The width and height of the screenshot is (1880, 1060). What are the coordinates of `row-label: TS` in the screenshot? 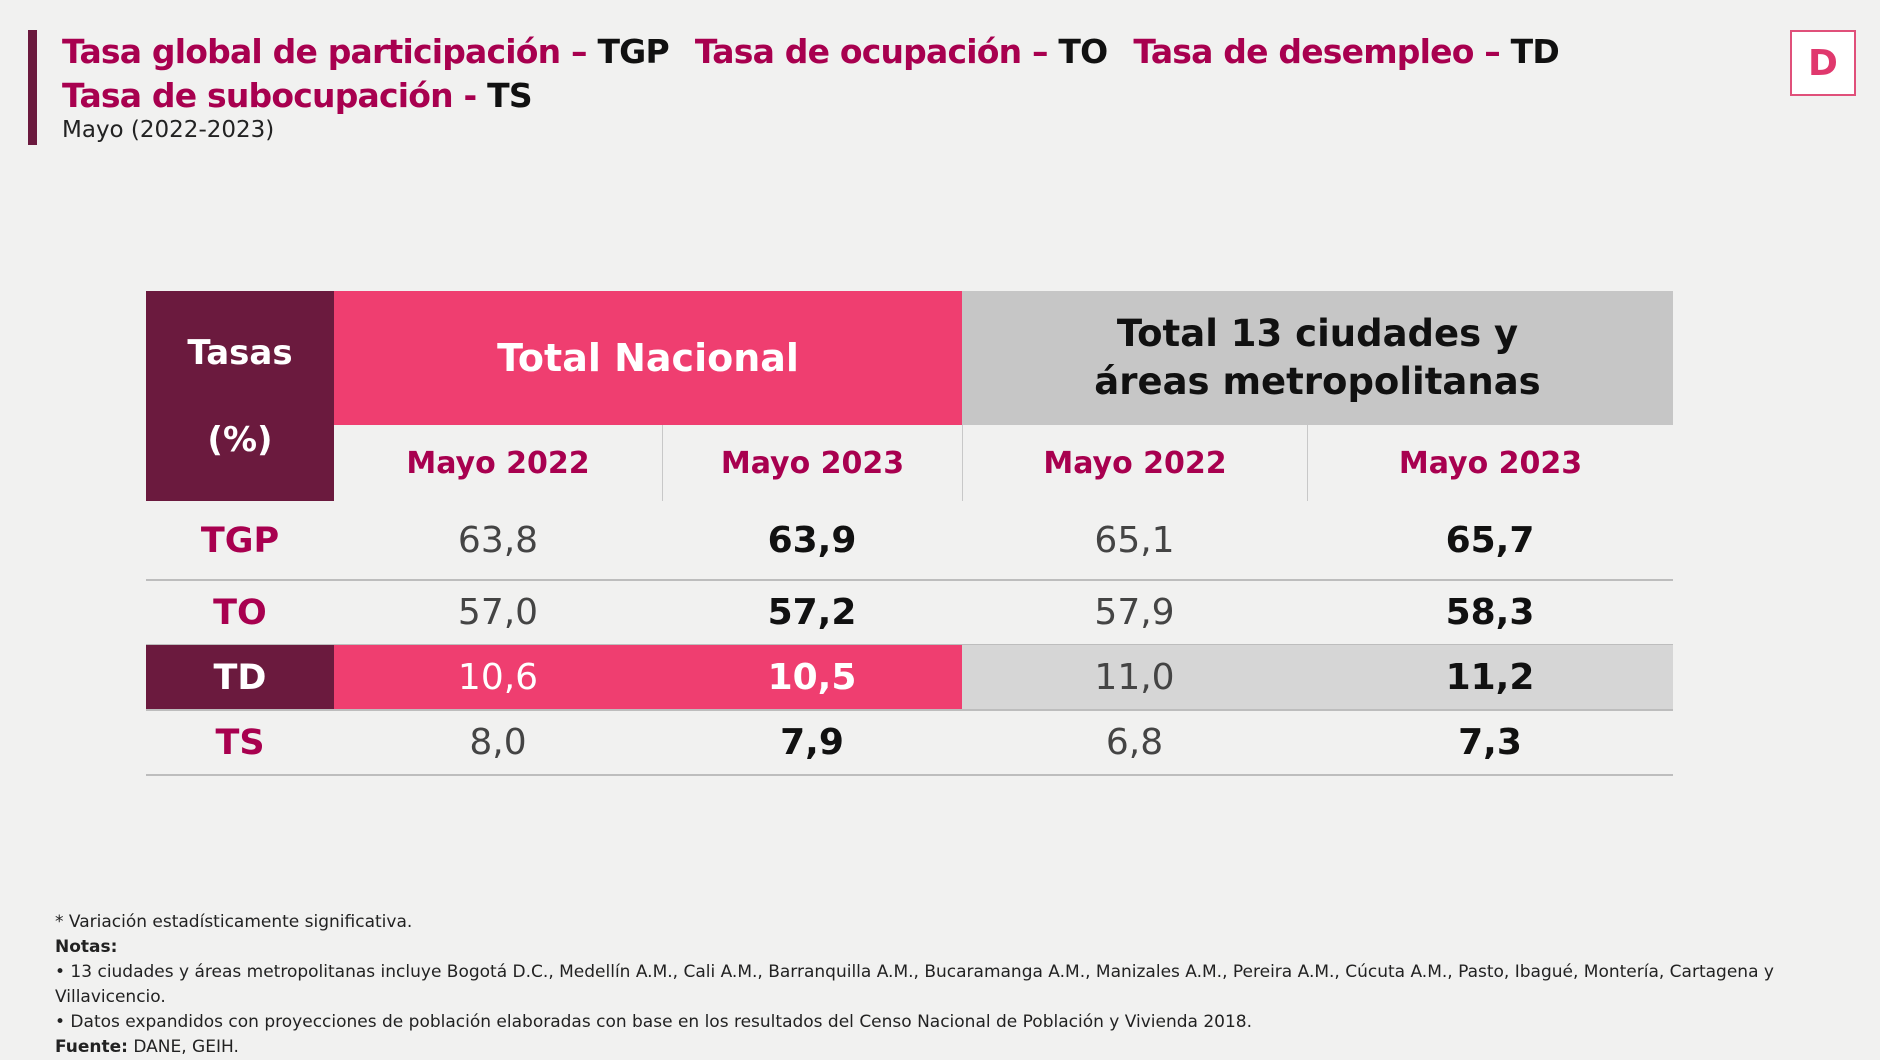 It's located at (240, 742).